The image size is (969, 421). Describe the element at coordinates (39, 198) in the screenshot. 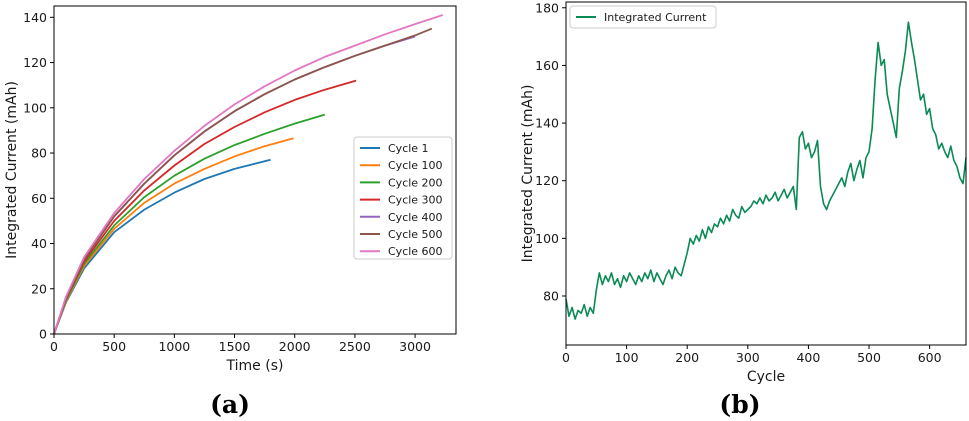

I see `y-tick-label: 60` at that location.